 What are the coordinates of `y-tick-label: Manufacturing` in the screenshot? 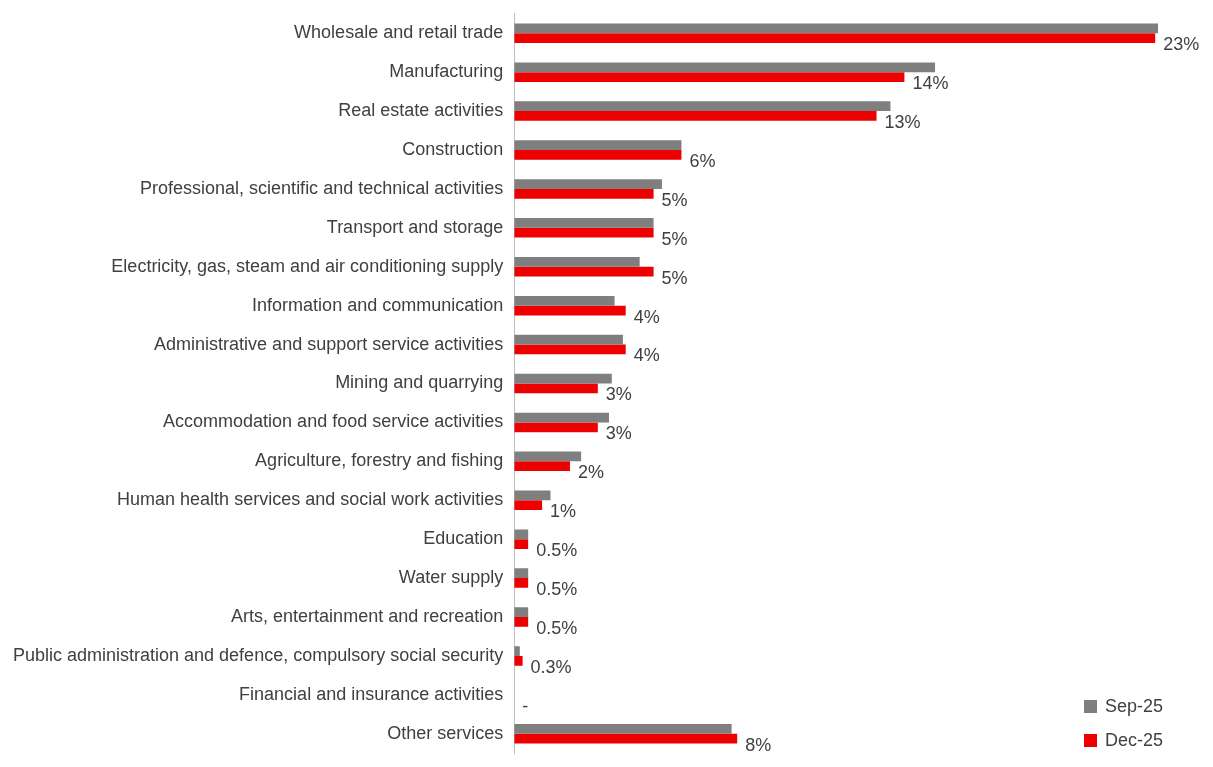 It's located at (446, 71).